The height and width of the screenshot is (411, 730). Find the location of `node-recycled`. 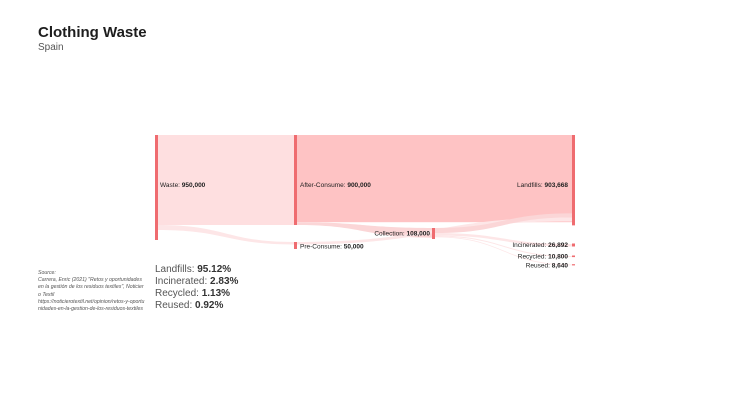

node-recycled is located at coordinates (573, 256).